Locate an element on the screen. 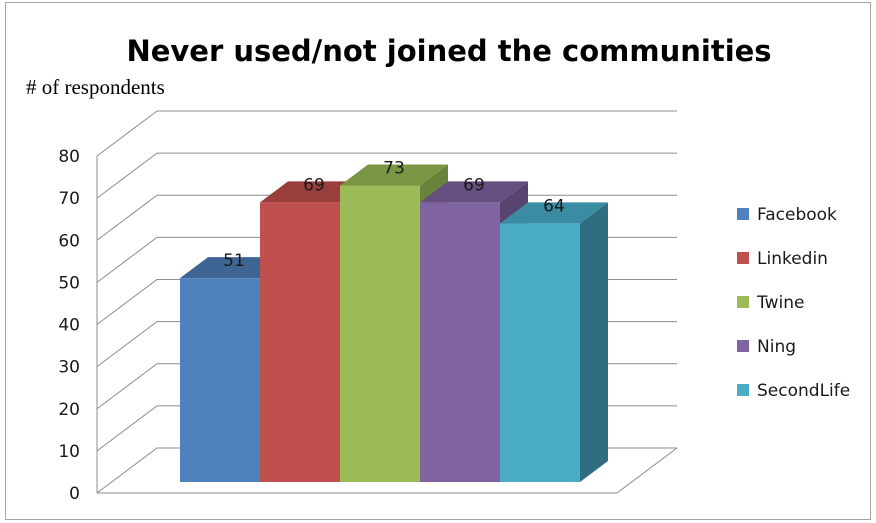  floor-edge is located at coordinates (387, 470).